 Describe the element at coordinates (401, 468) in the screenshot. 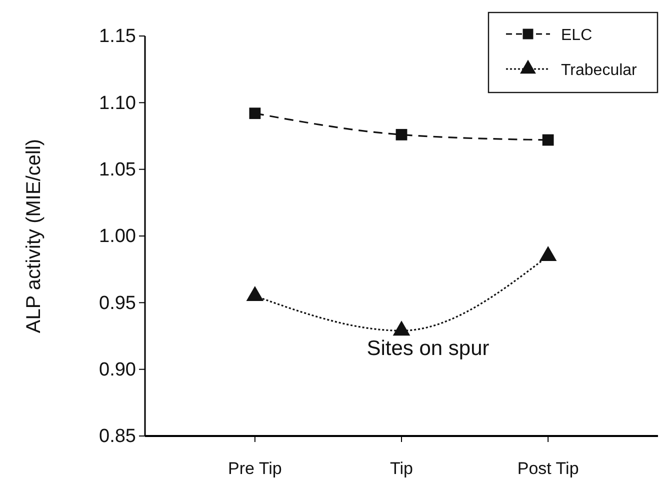

I see `x-tick-label: Tip` at that location.